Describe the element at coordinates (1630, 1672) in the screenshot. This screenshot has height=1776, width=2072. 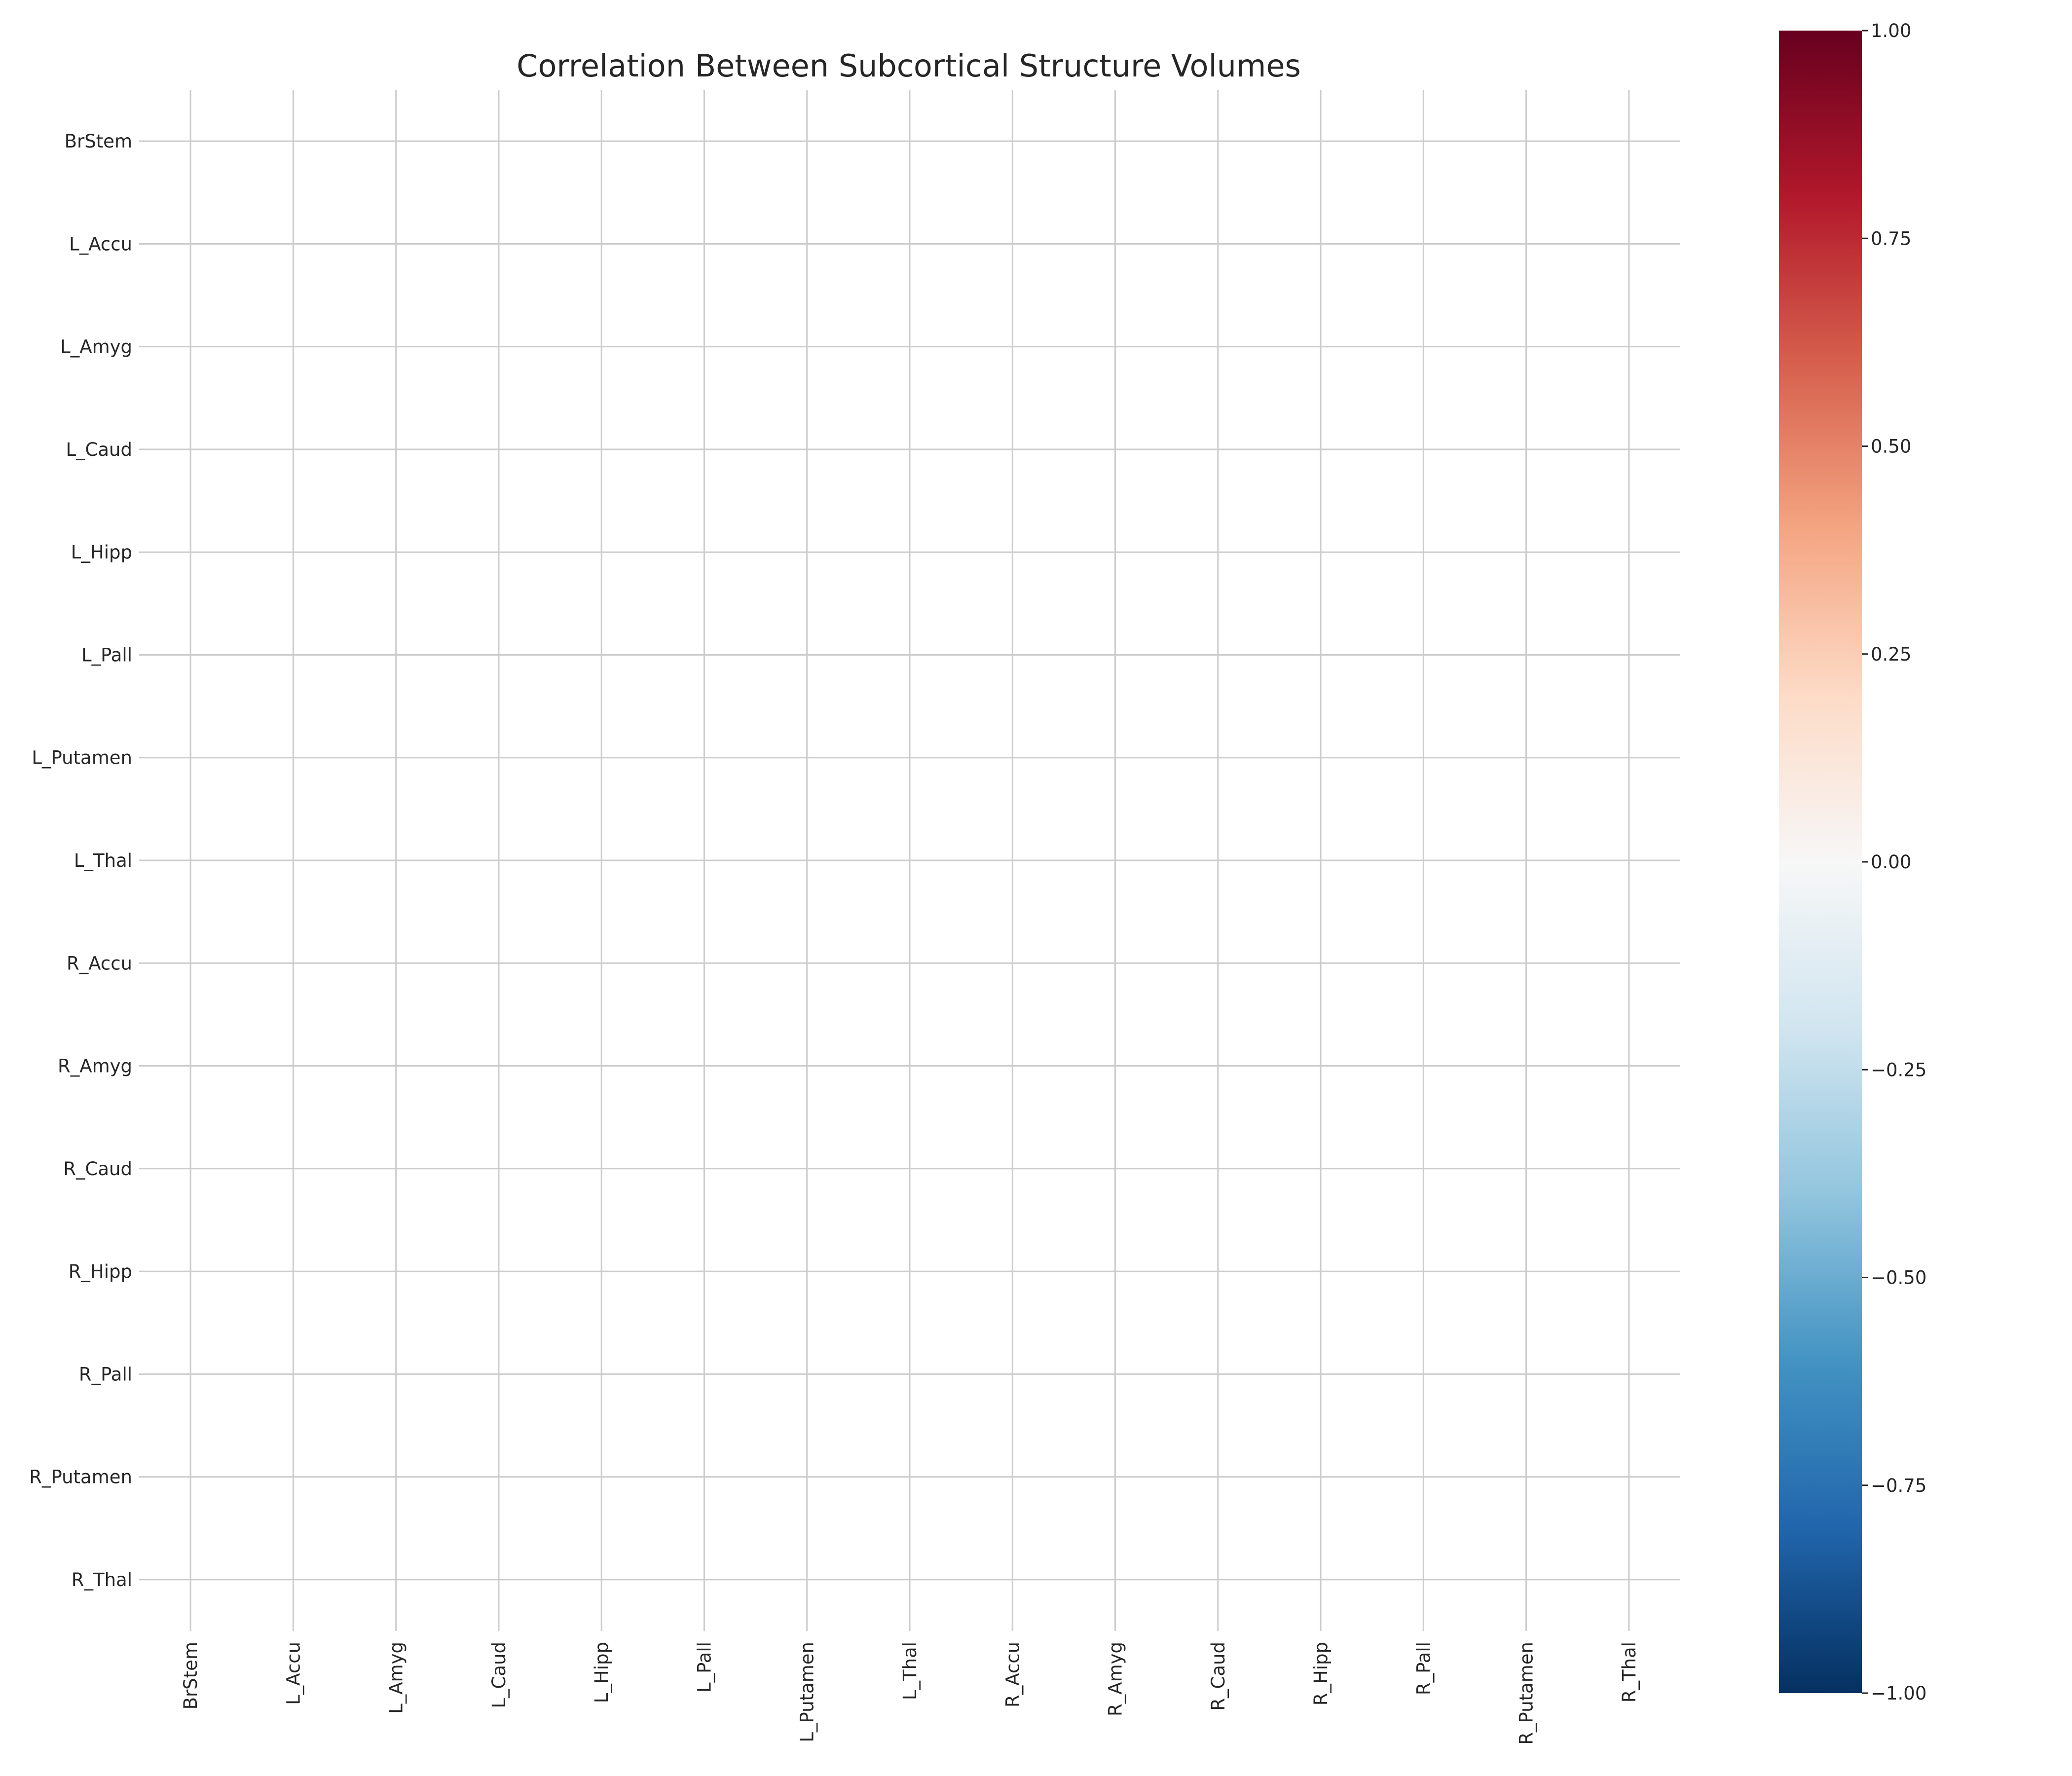
I see `x-tick-label-r_thal: R_Thal` at that location.